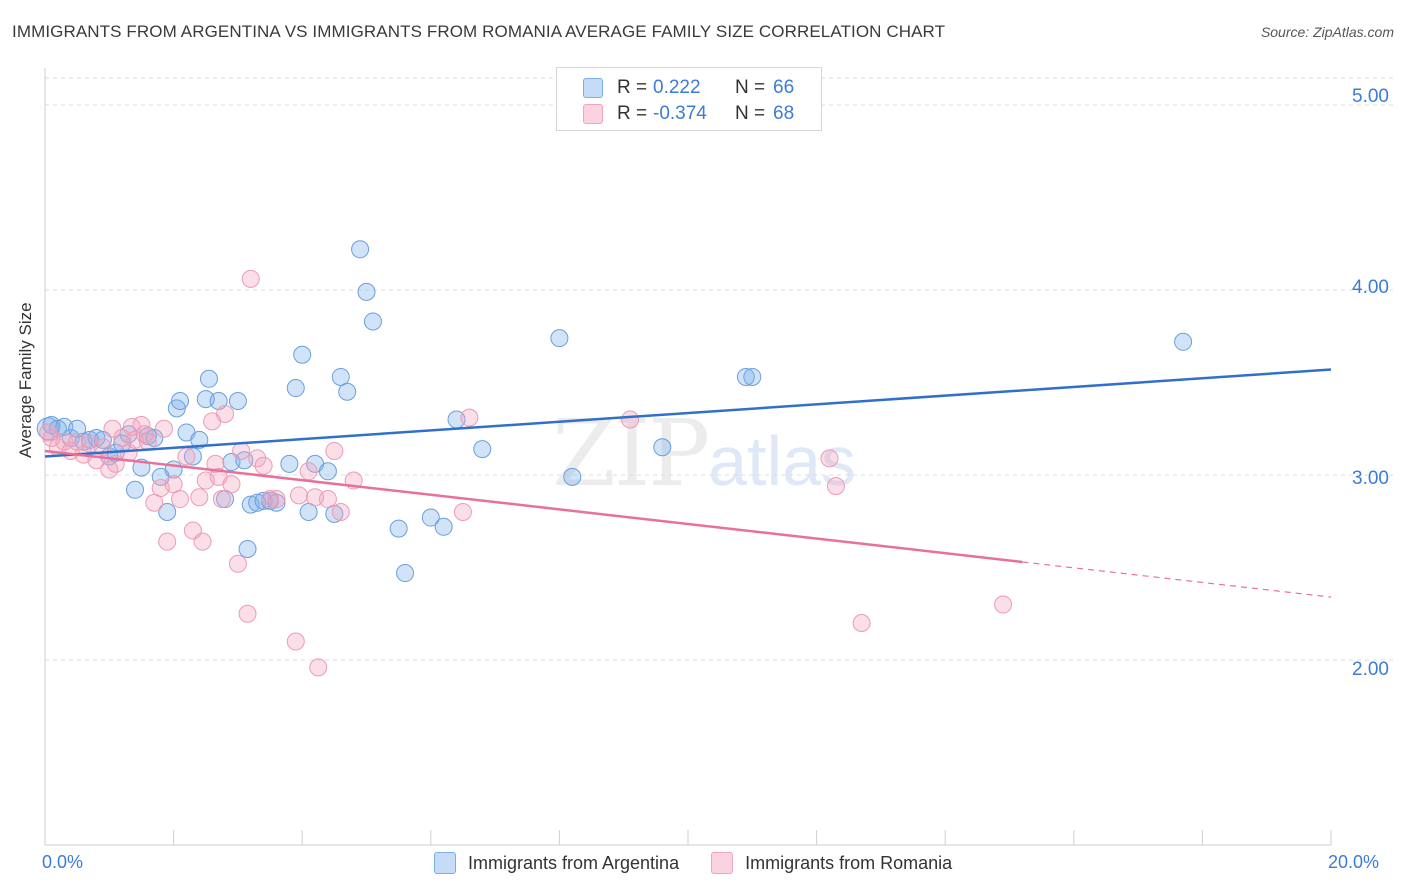  I want to click on source-label: Source: ZipAtlas.com, so click(1327, 32).